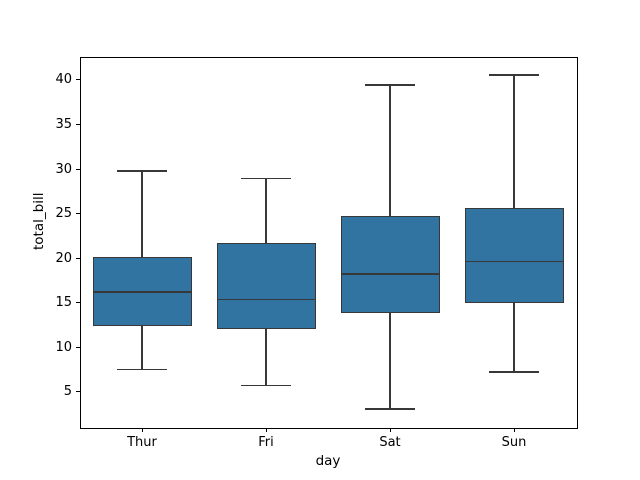  Describe the element at coordinates (266, 357) in the screenshot. I see `whisker-lower-fri` at that location.